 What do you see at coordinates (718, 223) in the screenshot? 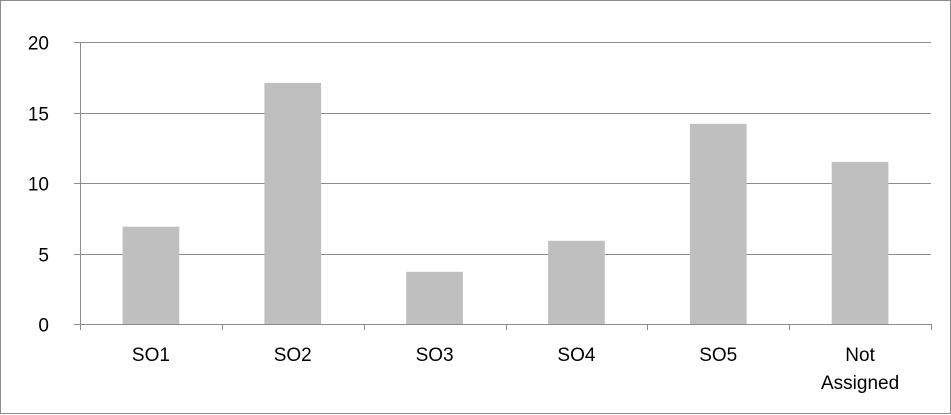
I see `bar-so5` at bounding box center [718, 223].